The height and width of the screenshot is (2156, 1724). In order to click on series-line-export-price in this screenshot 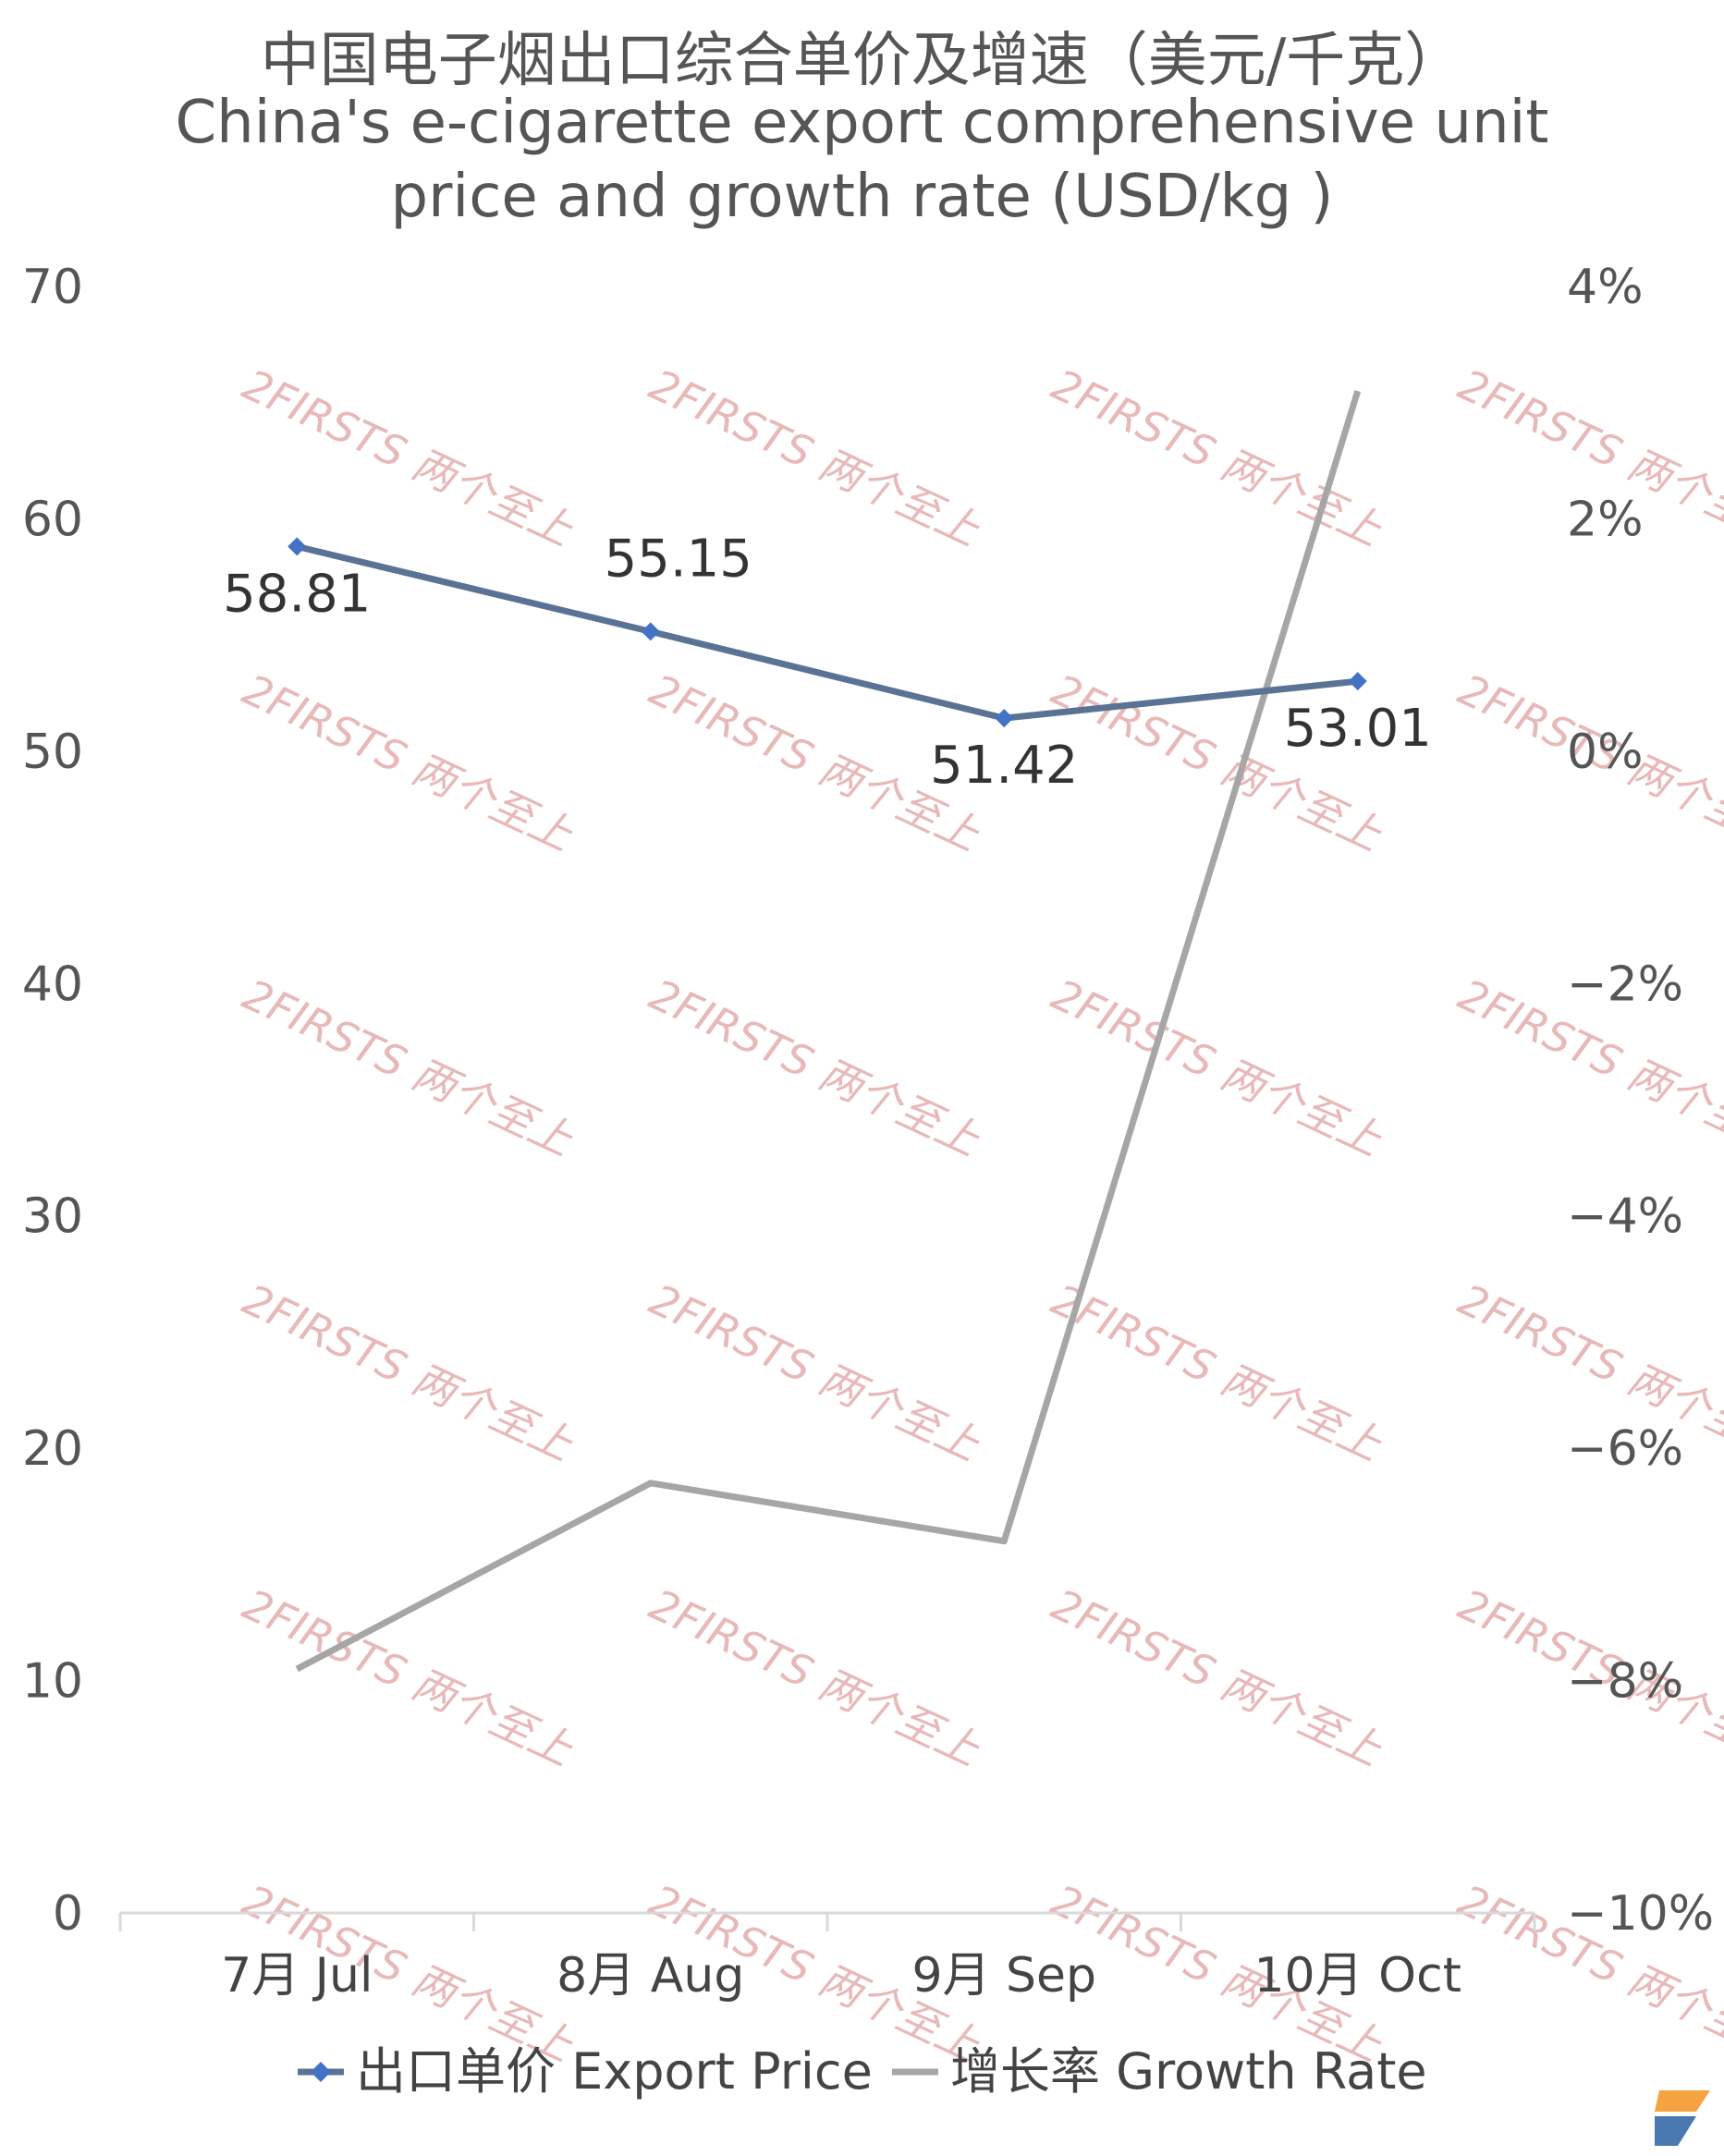, I will do `click(827, 632)`.